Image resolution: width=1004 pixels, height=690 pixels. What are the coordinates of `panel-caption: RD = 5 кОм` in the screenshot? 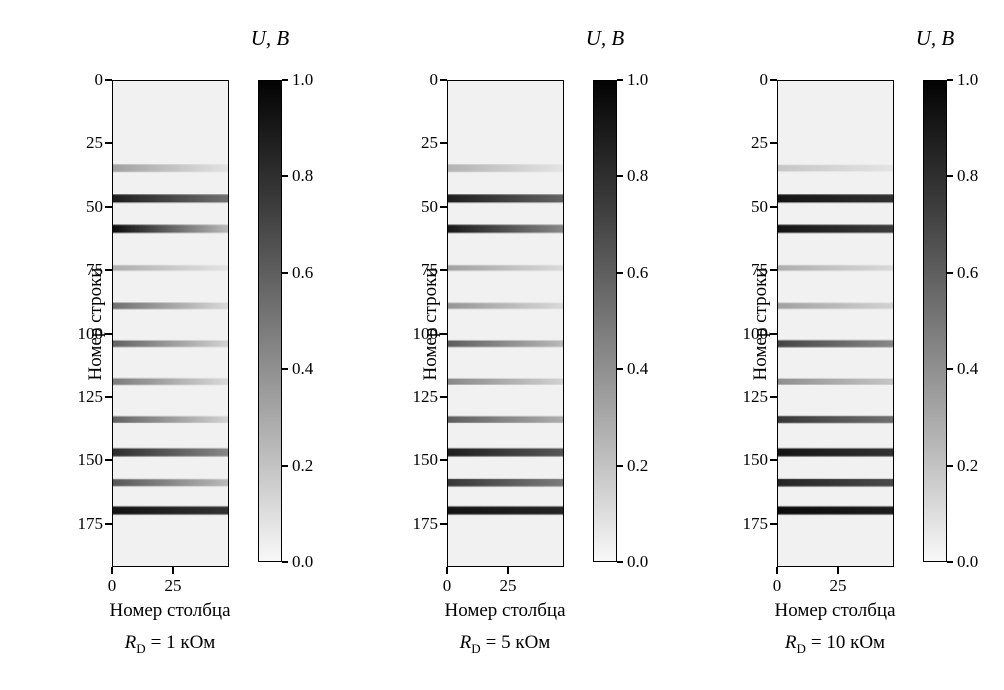 It's located at (505, 644).